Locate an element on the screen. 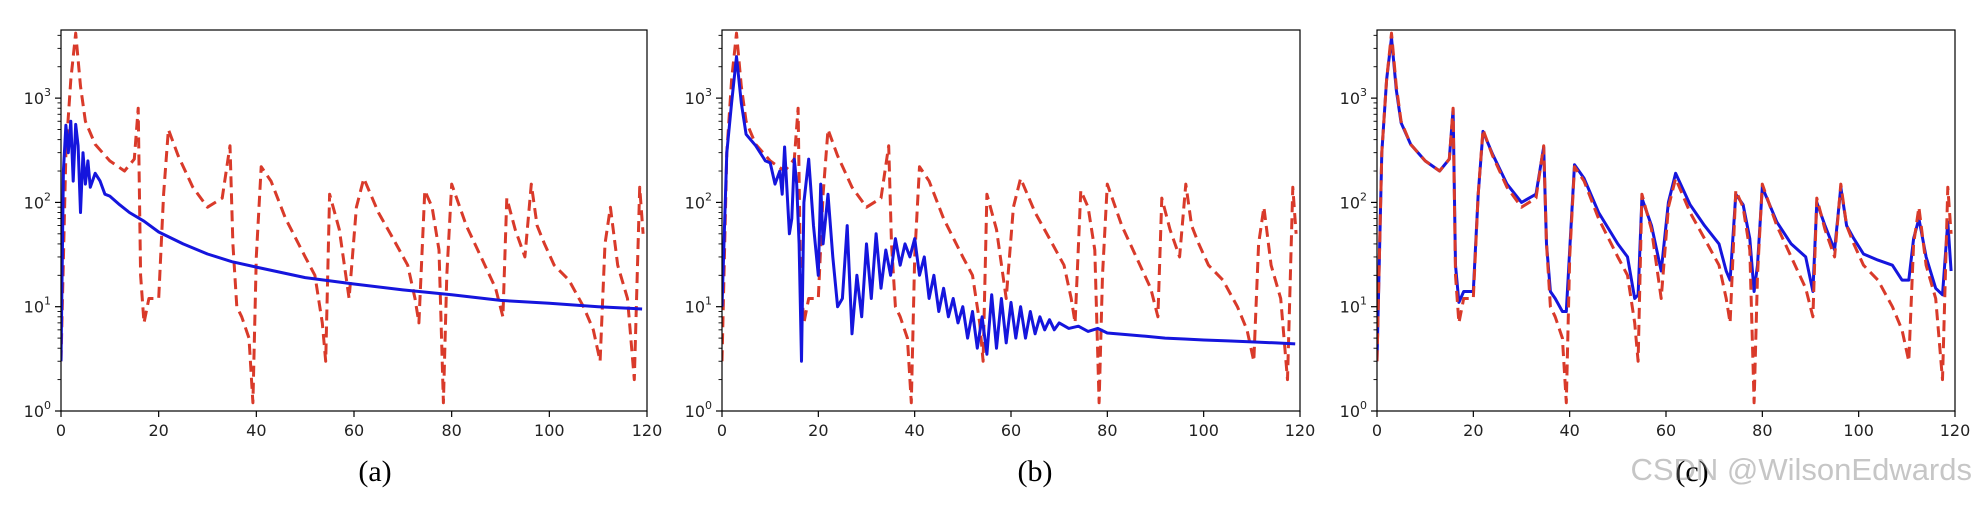  panel-a-xtick-label: 40 is located at coordinates (256, 430).